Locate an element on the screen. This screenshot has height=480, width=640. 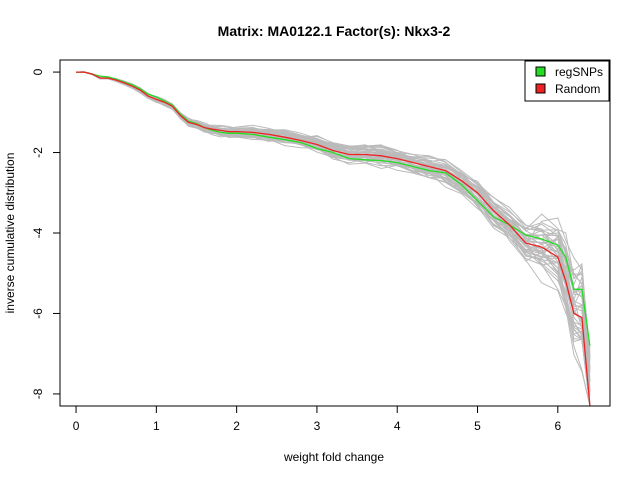
x-tick-label: 6 is located at coordinates (557, 426).